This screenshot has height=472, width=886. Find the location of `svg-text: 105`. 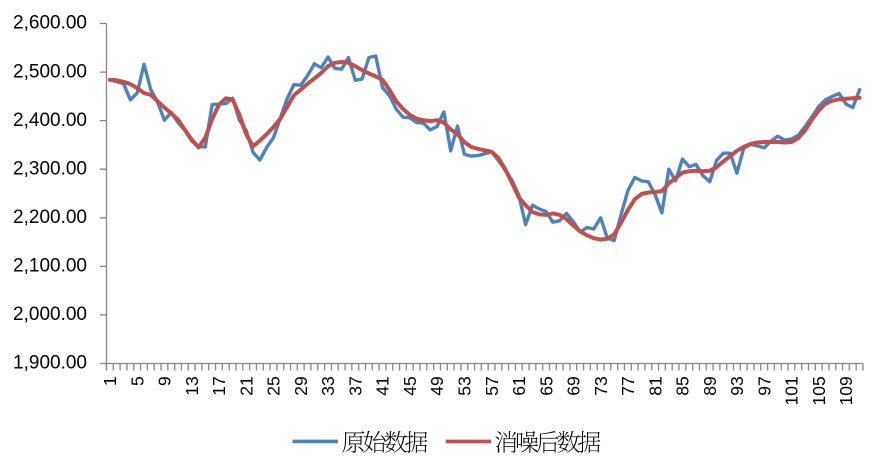

svg-text: 105 is located at coordinates (819, 390).